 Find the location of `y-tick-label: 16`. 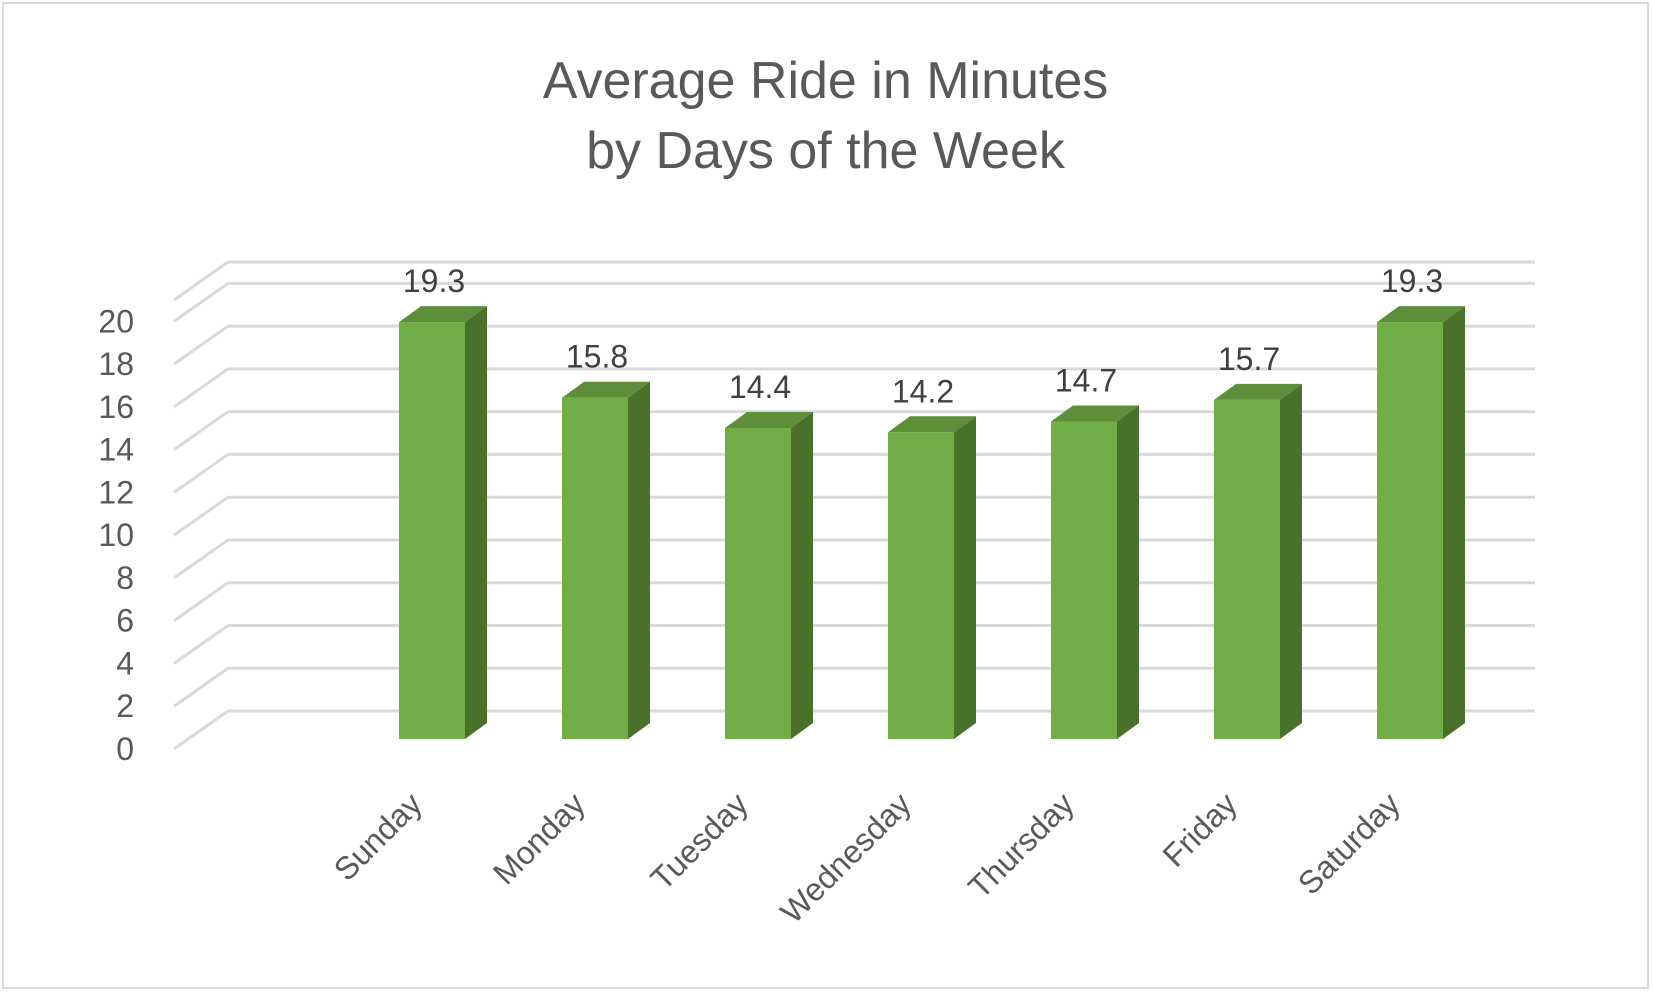

y-tick-label: 16 is located at coordinates (116, 407).